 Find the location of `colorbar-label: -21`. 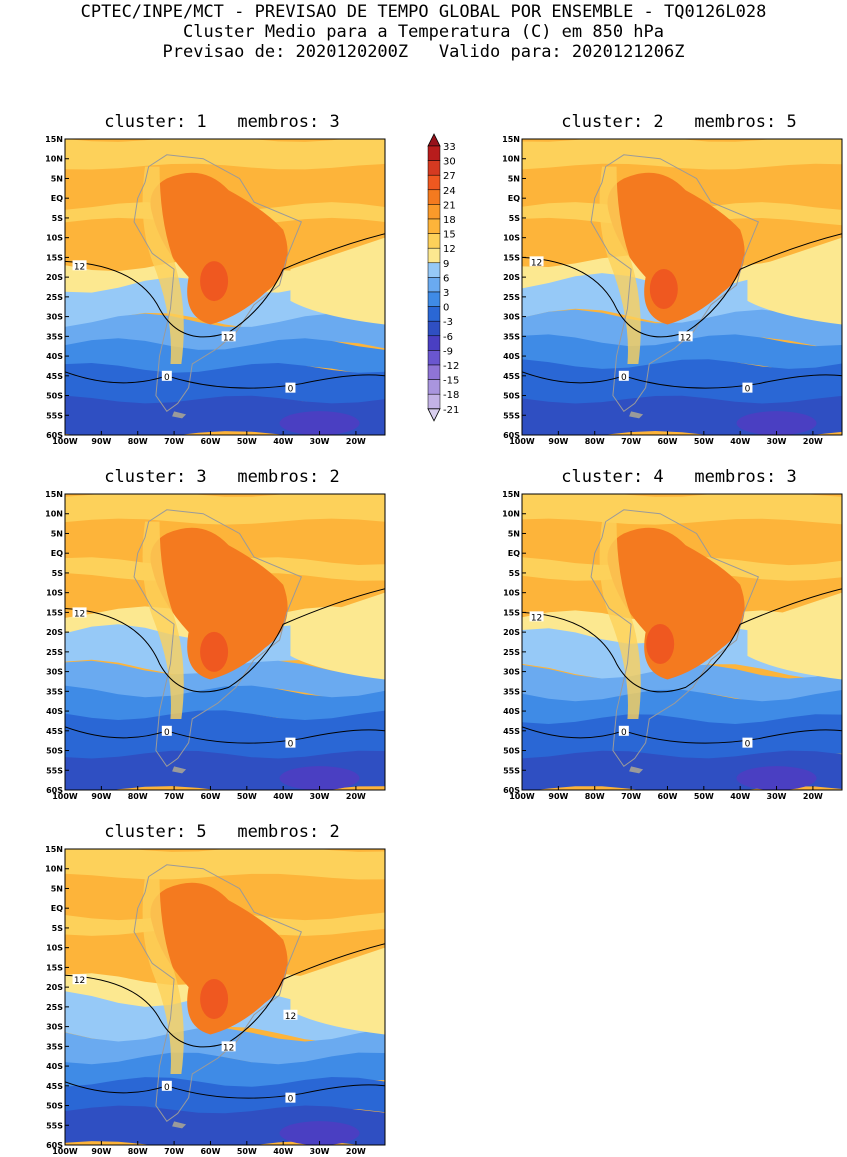

colorbar-label: -21 is located at coordinates (451, 410).